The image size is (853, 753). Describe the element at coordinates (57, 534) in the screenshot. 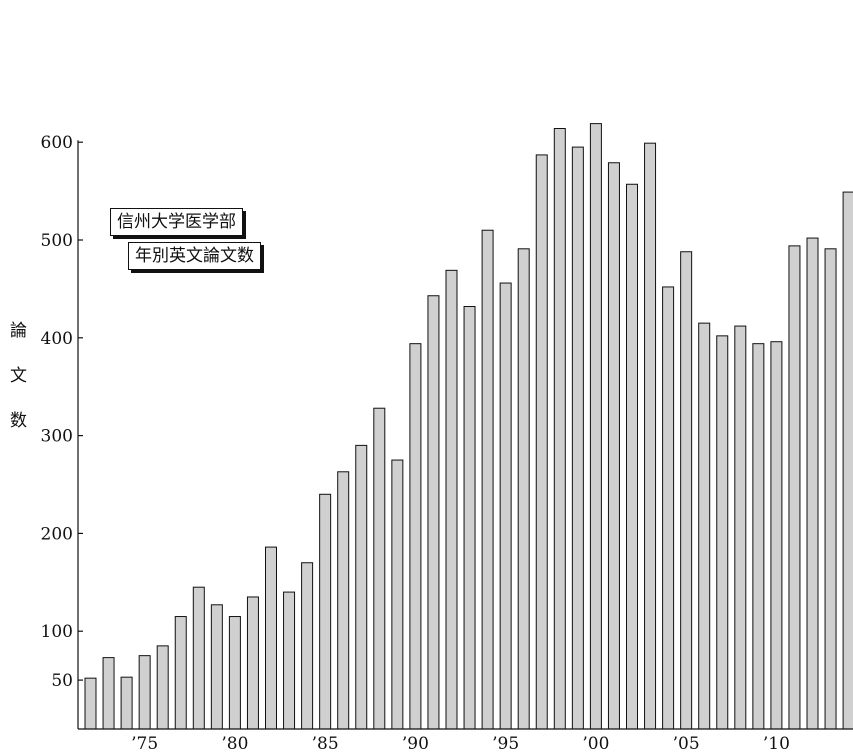

I see `y-tick-label-200: 200` at that location.